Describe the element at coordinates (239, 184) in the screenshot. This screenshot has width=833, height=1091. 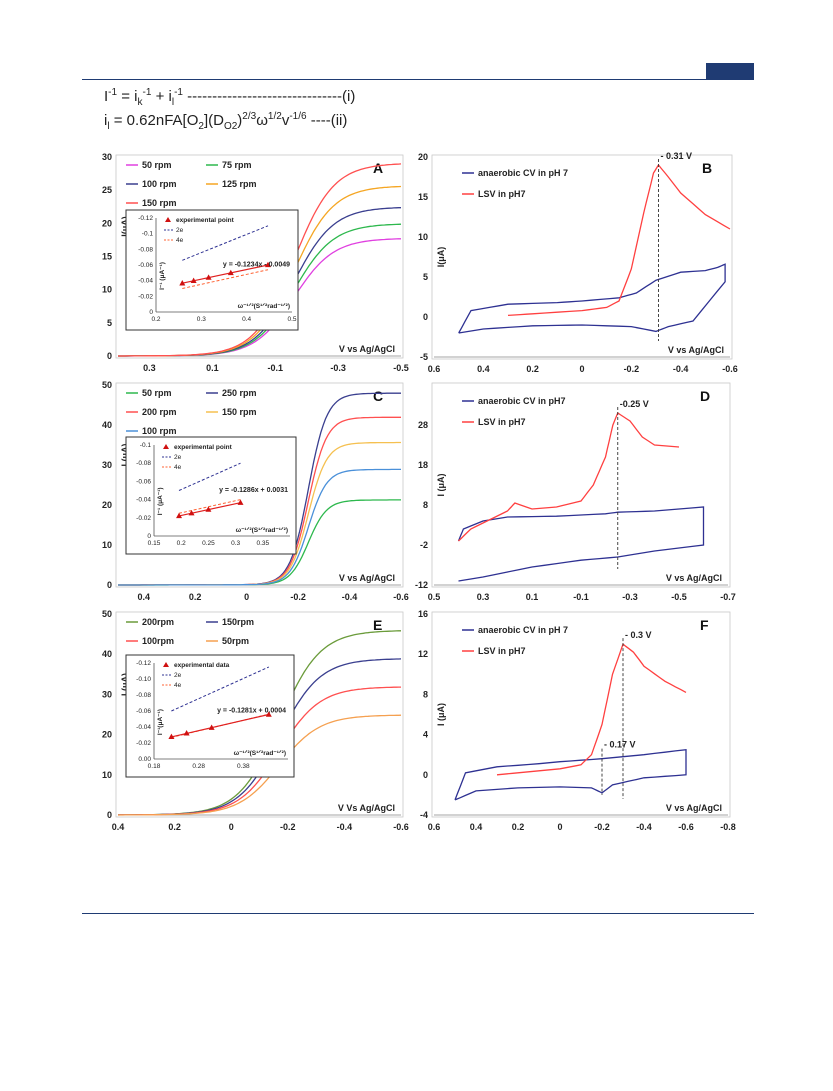
I see `legend-label: 125 rpm` at that location.